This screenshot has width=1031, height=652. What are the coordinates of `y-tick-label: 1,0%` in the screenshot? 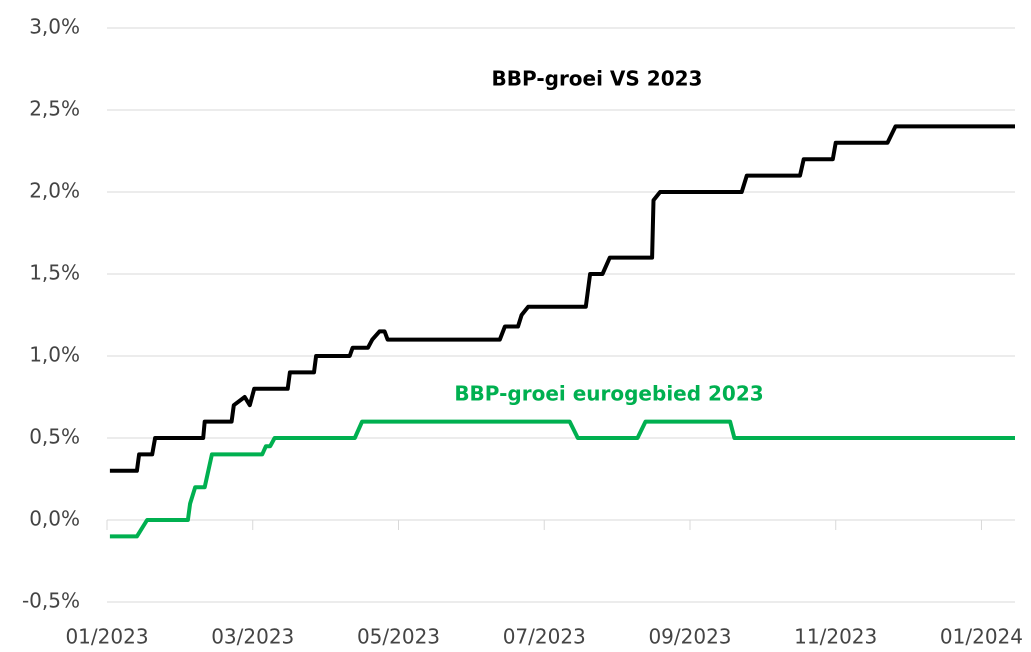 It's located at (54, 355).